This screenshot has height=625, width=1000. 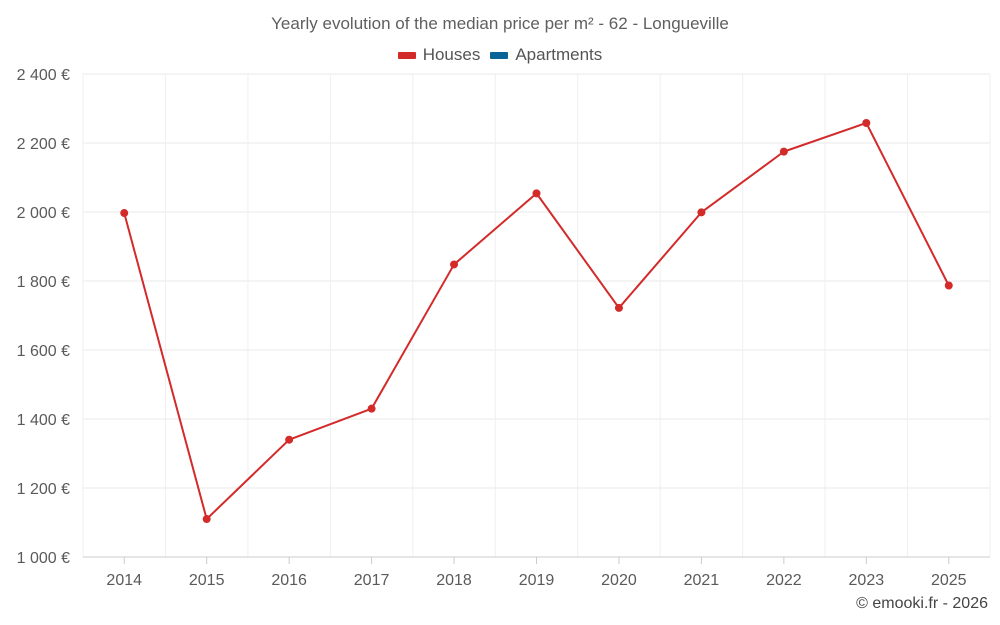 I want to click on legend: Houses Apartments, so click(x=500, y=55).